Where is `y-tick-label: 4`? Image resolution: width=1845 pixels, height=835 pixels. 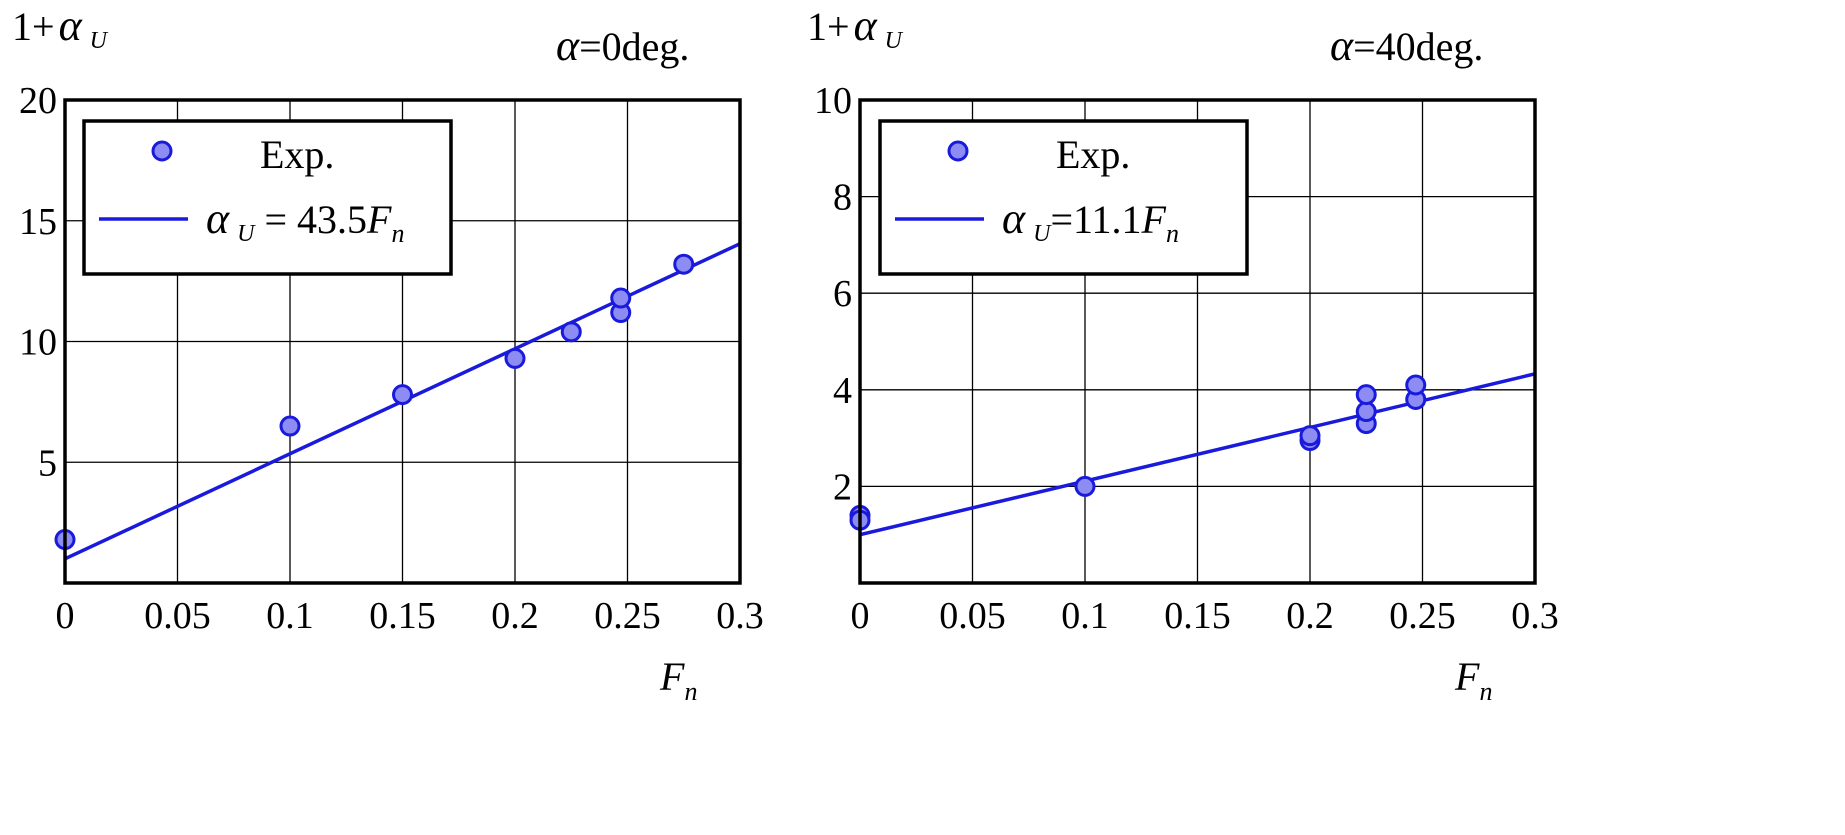
y-tick-label: 4 is located at coordinates (842, 391).